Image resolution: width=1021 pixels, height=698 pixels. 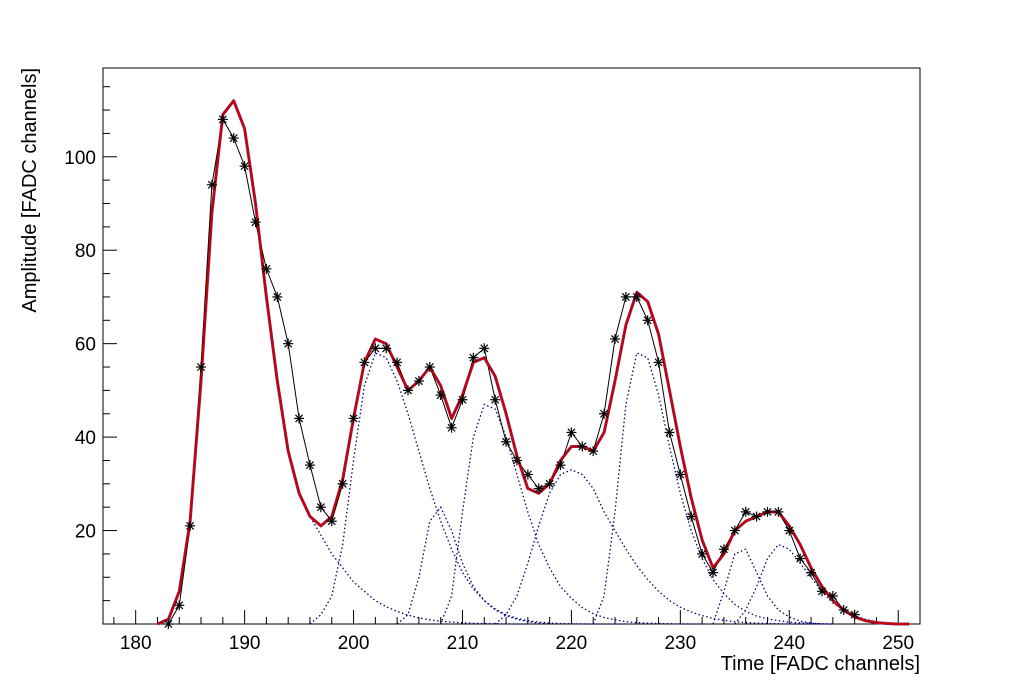 I want to click on x-tick-label: 190, so click(x=245, y=643).